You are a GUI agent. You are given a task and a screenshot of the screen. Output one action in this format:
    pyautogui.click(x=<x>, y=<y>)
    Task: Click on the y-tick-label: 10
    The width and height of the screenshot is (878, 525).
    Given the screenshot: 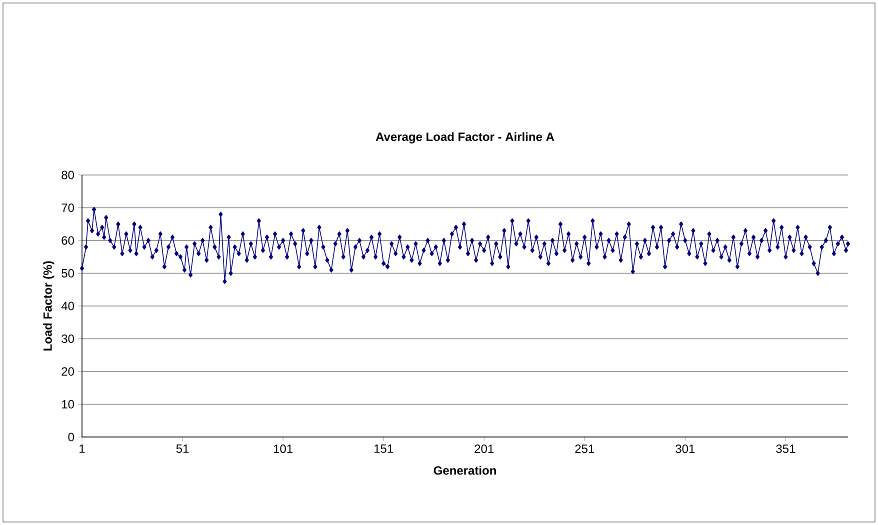 What is the action you would take?
    pyautogui.click(x=68, y=404)
    